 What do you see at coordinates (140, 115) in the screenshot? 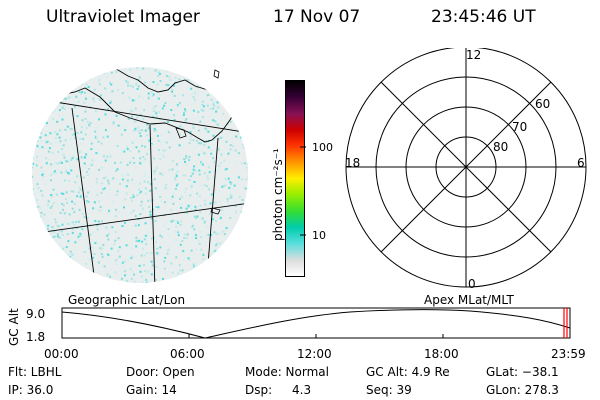
I see `lat-line-upper` at bounding box center [140, 115].